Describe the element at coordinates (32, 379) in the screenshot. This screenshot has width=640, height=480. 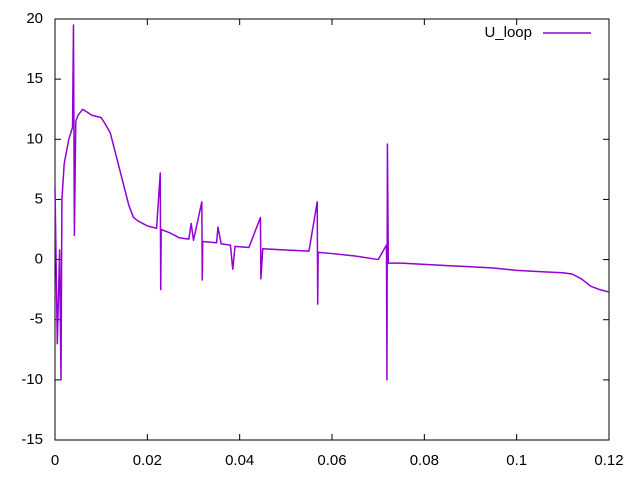
I see `y-tick-label: -10` at that location.